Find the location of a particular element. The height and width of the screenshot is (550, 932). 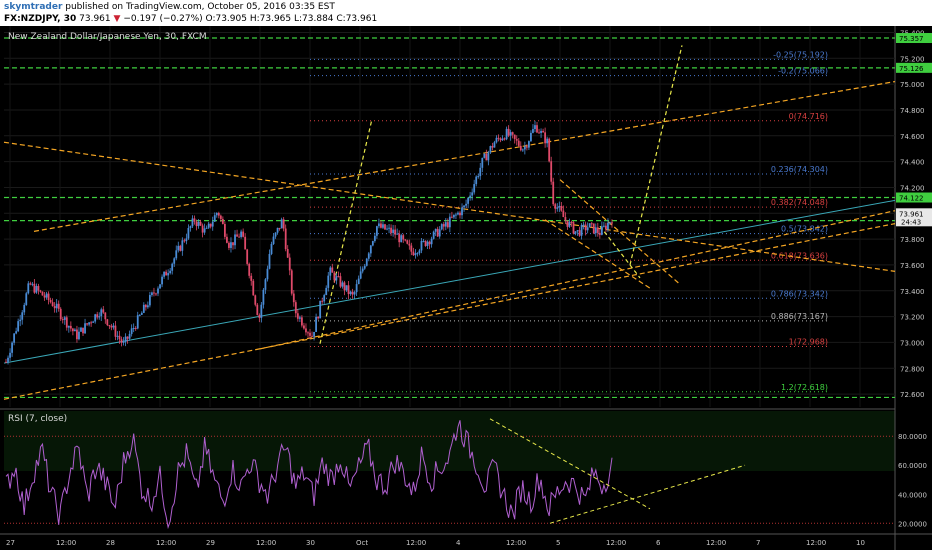

time-tick-label: 28 is located at coordinates (110, 543).